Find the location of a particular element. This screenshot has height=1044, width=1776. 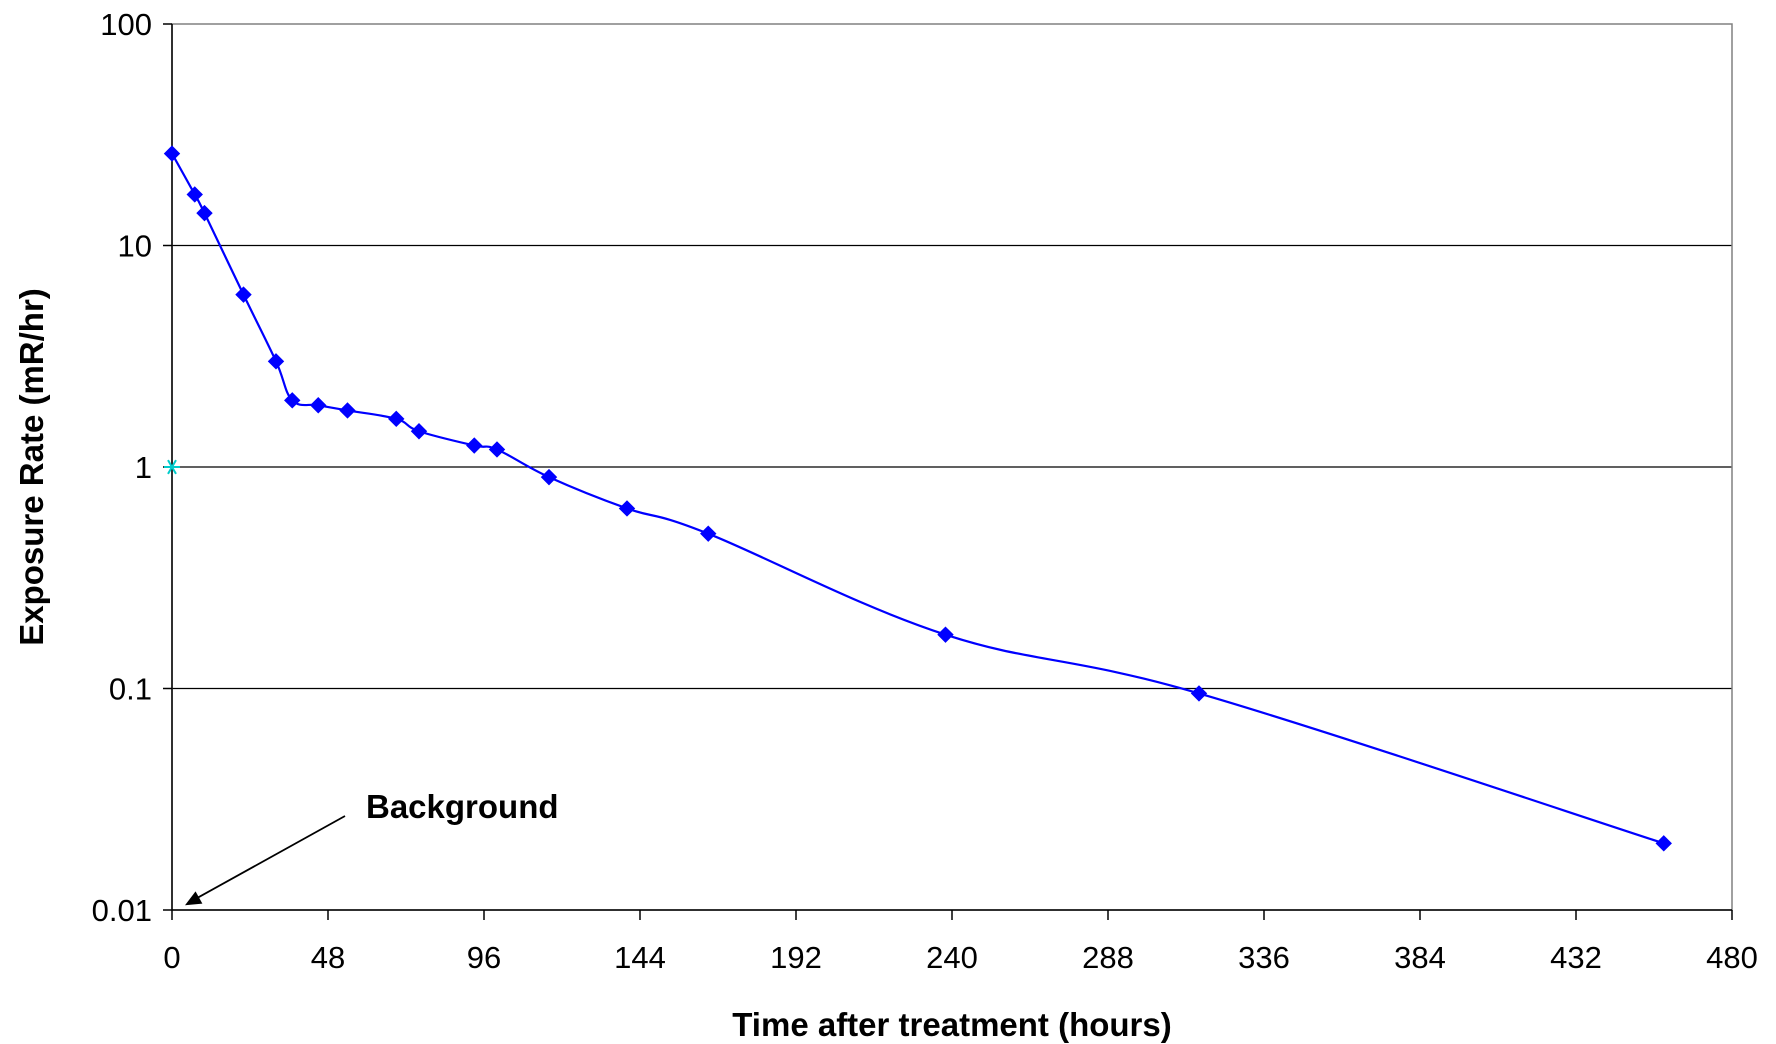

annotation-label: Background is located at coordinates (462, 806).